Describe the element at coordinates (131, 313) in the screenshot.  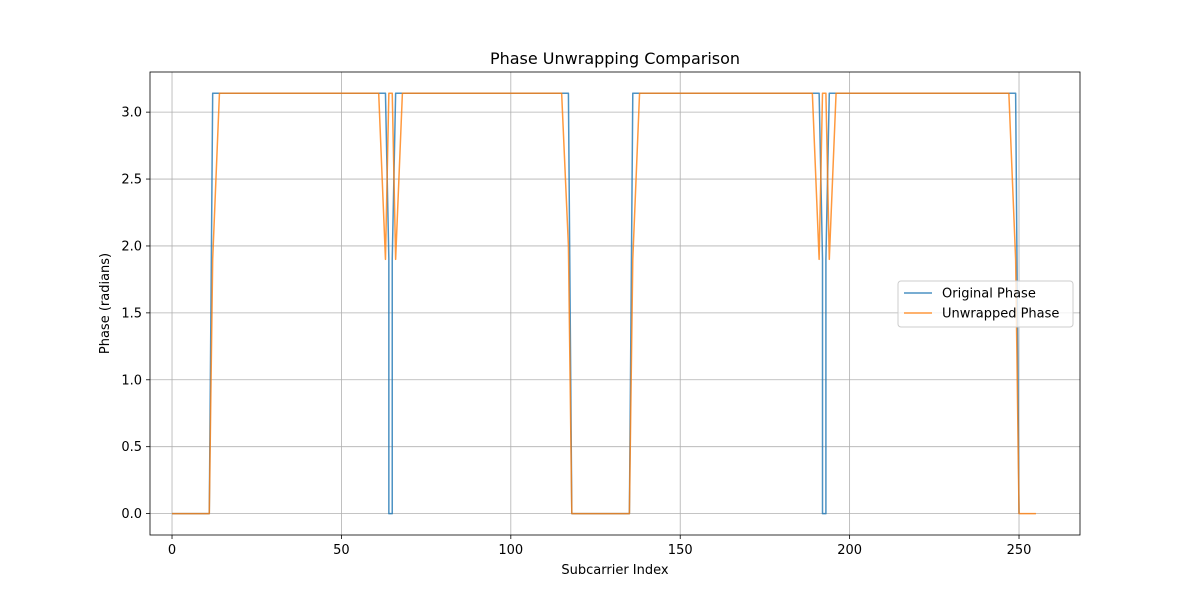
I see `y-tick-label: 1.5` at that location.